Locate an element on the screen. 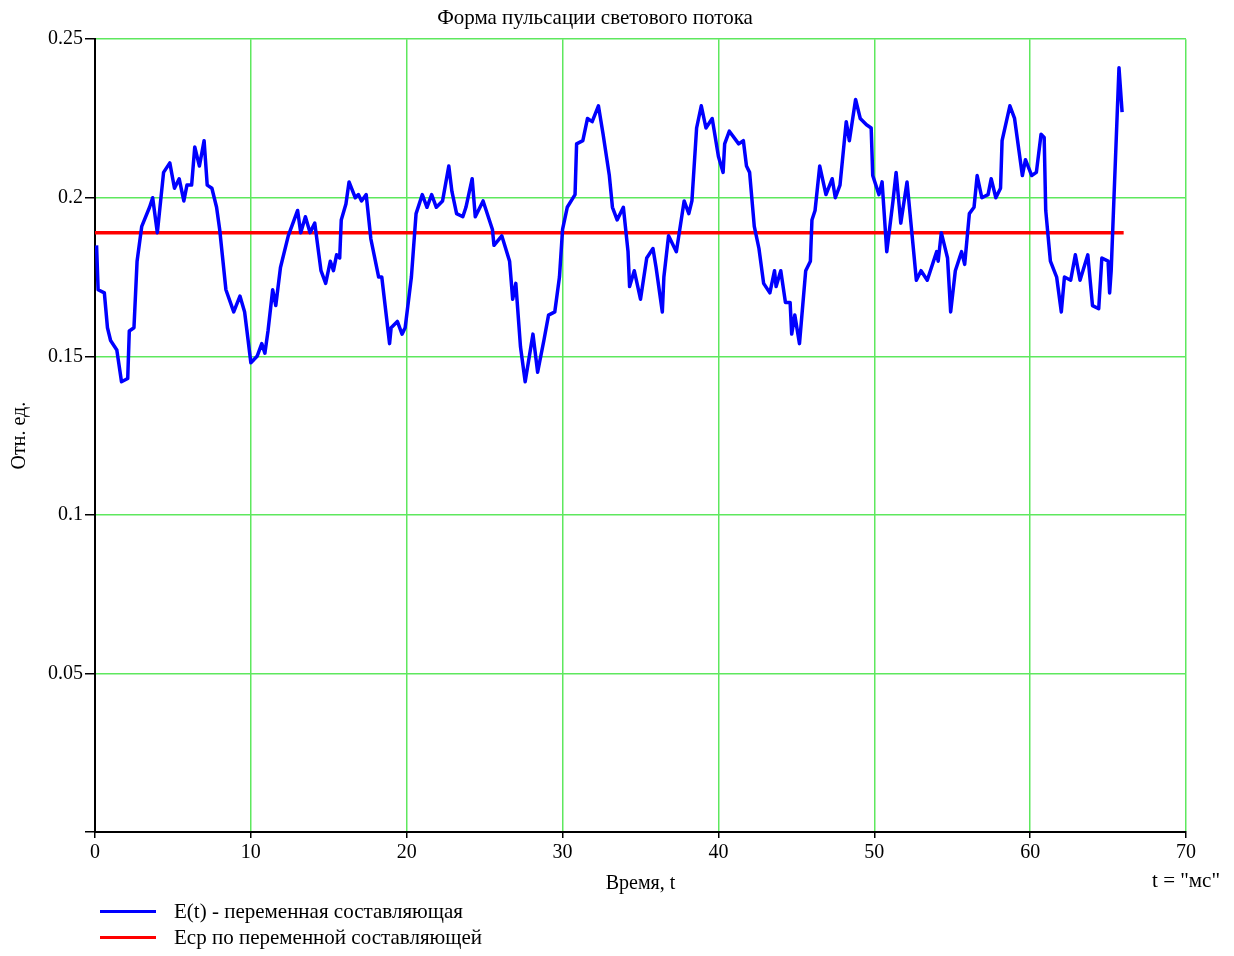  y-tick-label: 0.15 is located at coordinates (65, 354).